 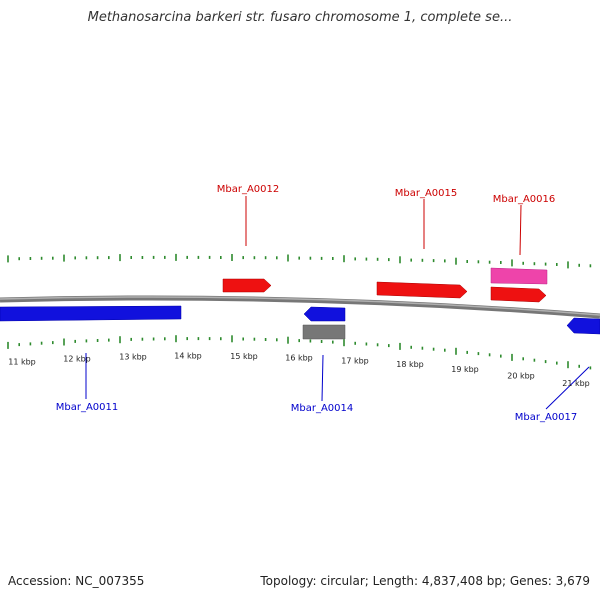 What do you see at coordinates (355, 360) in the screenshot?
I see `kbp-scale-label: 17 kbp` at bounding box center [355, 360].